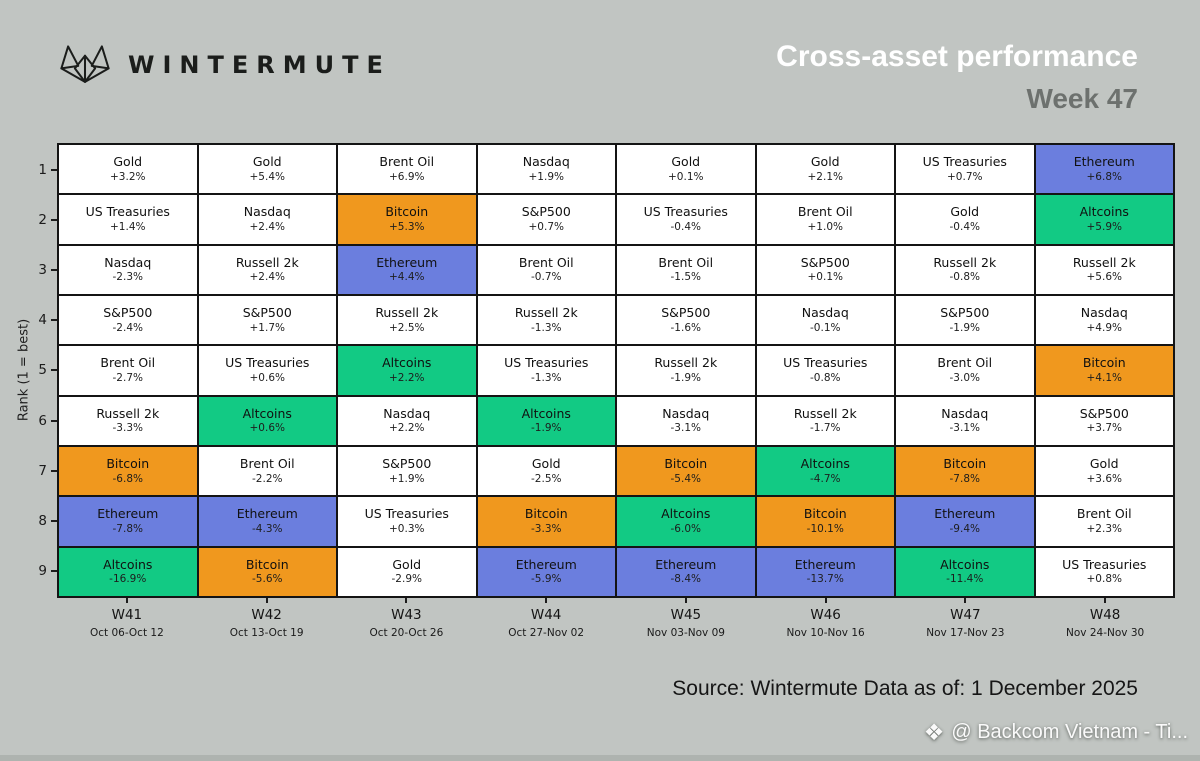  Describe the element at coordinates (964, 528) in the screenshot. I see `asset-return: -9.4%` at that location.